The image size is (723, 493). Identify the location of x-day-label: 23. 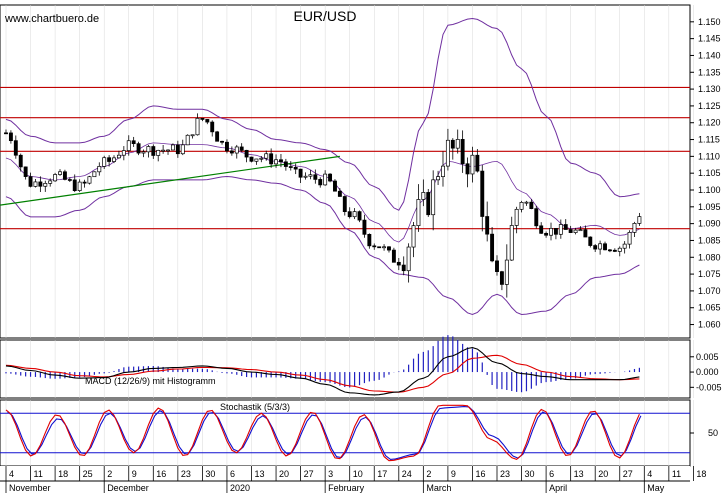
(186, 474).